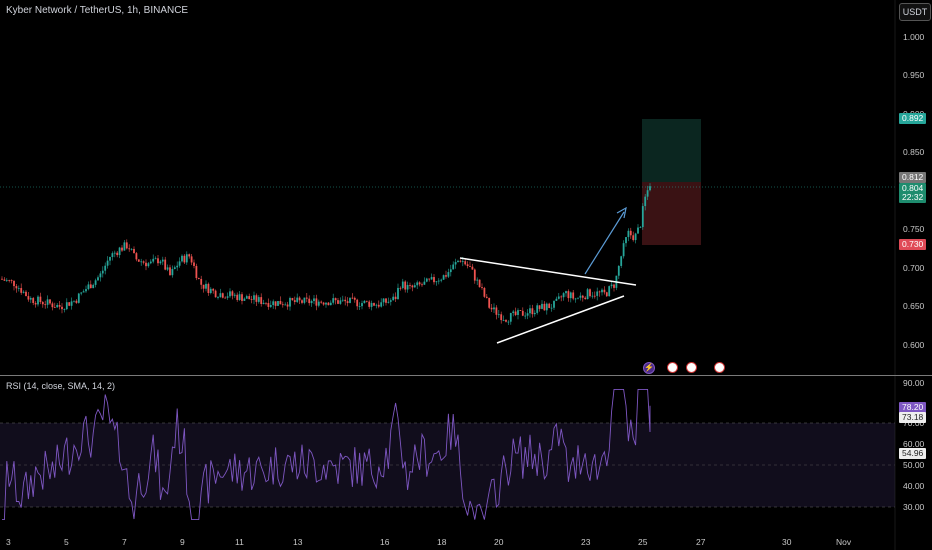 The height and width of the screenshot is (550, 932). What do you see at coordinates (649, 368) in the screenshot?
I see `flash-icon: ⚡` at bounding box center [649, 368].